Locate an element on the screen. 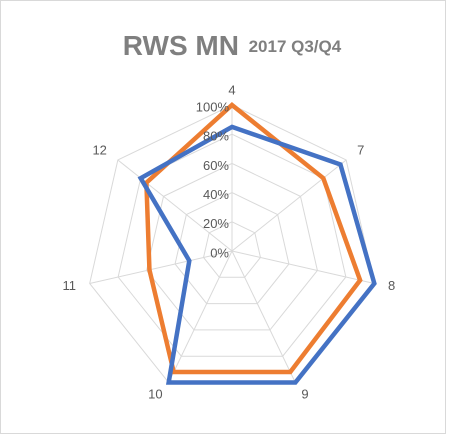 This screenshot has width=449, height=434. r-tick-label: 0% is located at coordinates (219, 252).